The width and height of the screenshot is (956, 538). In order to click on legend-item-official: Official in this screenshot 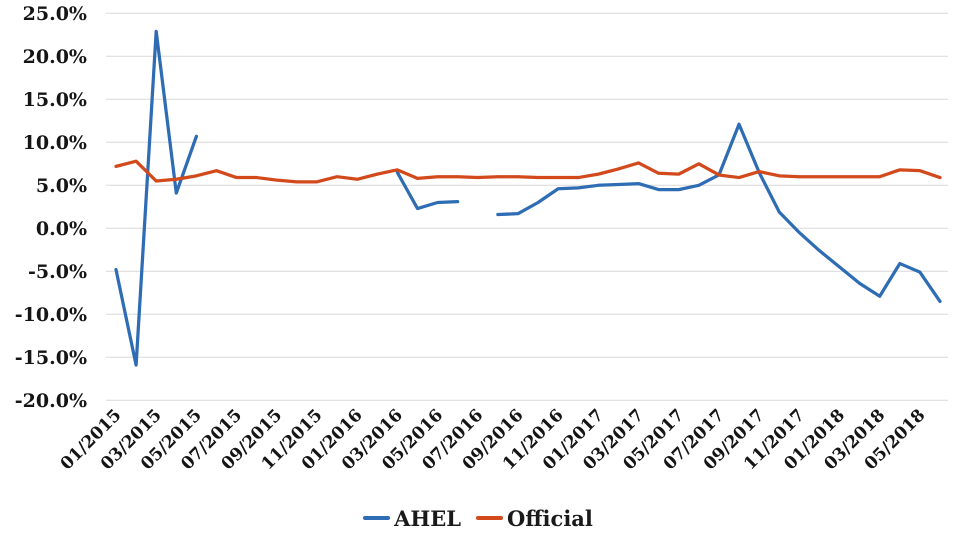, I will do `click(534, 518)`.